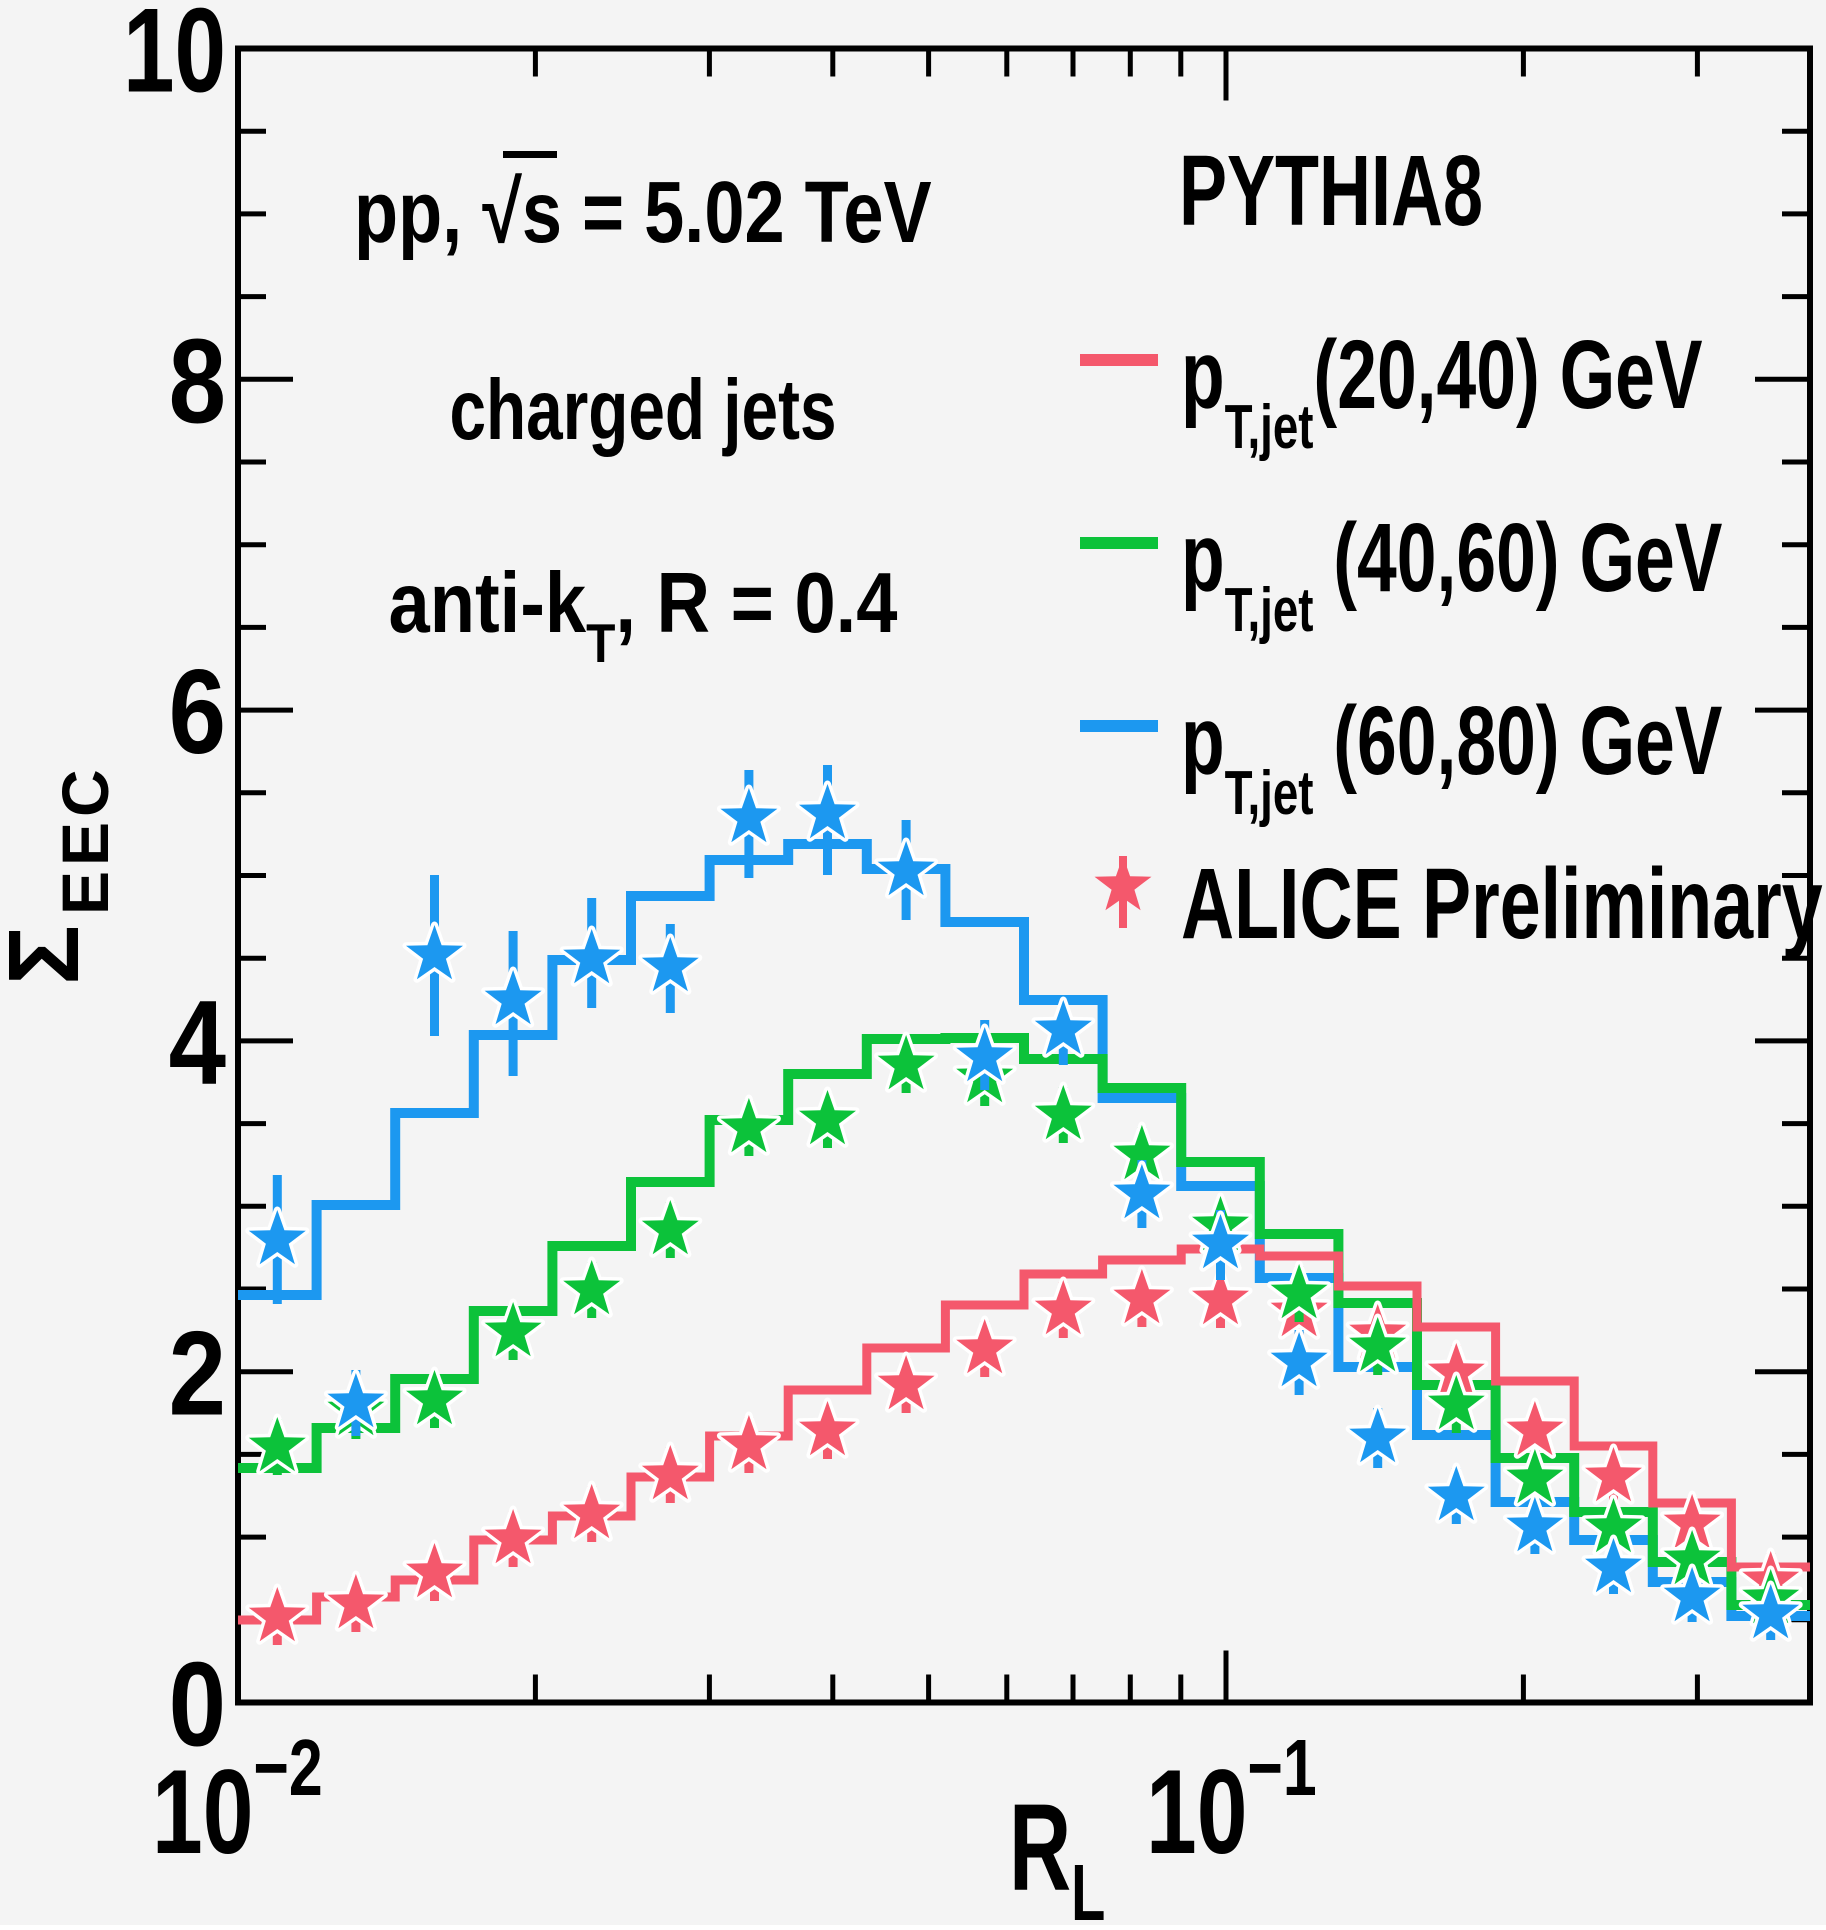 This screenshot has width=1826, height=1930. I want to click on svg-text: PYTHIA8, so click(1331, 190).